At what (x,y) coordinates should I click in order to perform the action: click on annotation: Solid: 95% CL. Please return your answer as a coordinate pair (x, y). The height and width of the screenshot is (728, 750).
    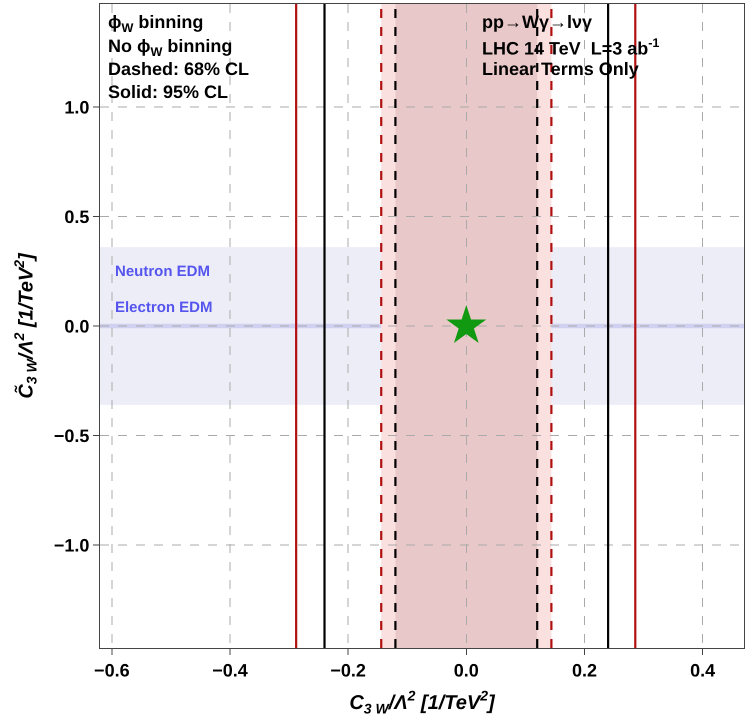
    Looking at the image, I should click on (168, 92).